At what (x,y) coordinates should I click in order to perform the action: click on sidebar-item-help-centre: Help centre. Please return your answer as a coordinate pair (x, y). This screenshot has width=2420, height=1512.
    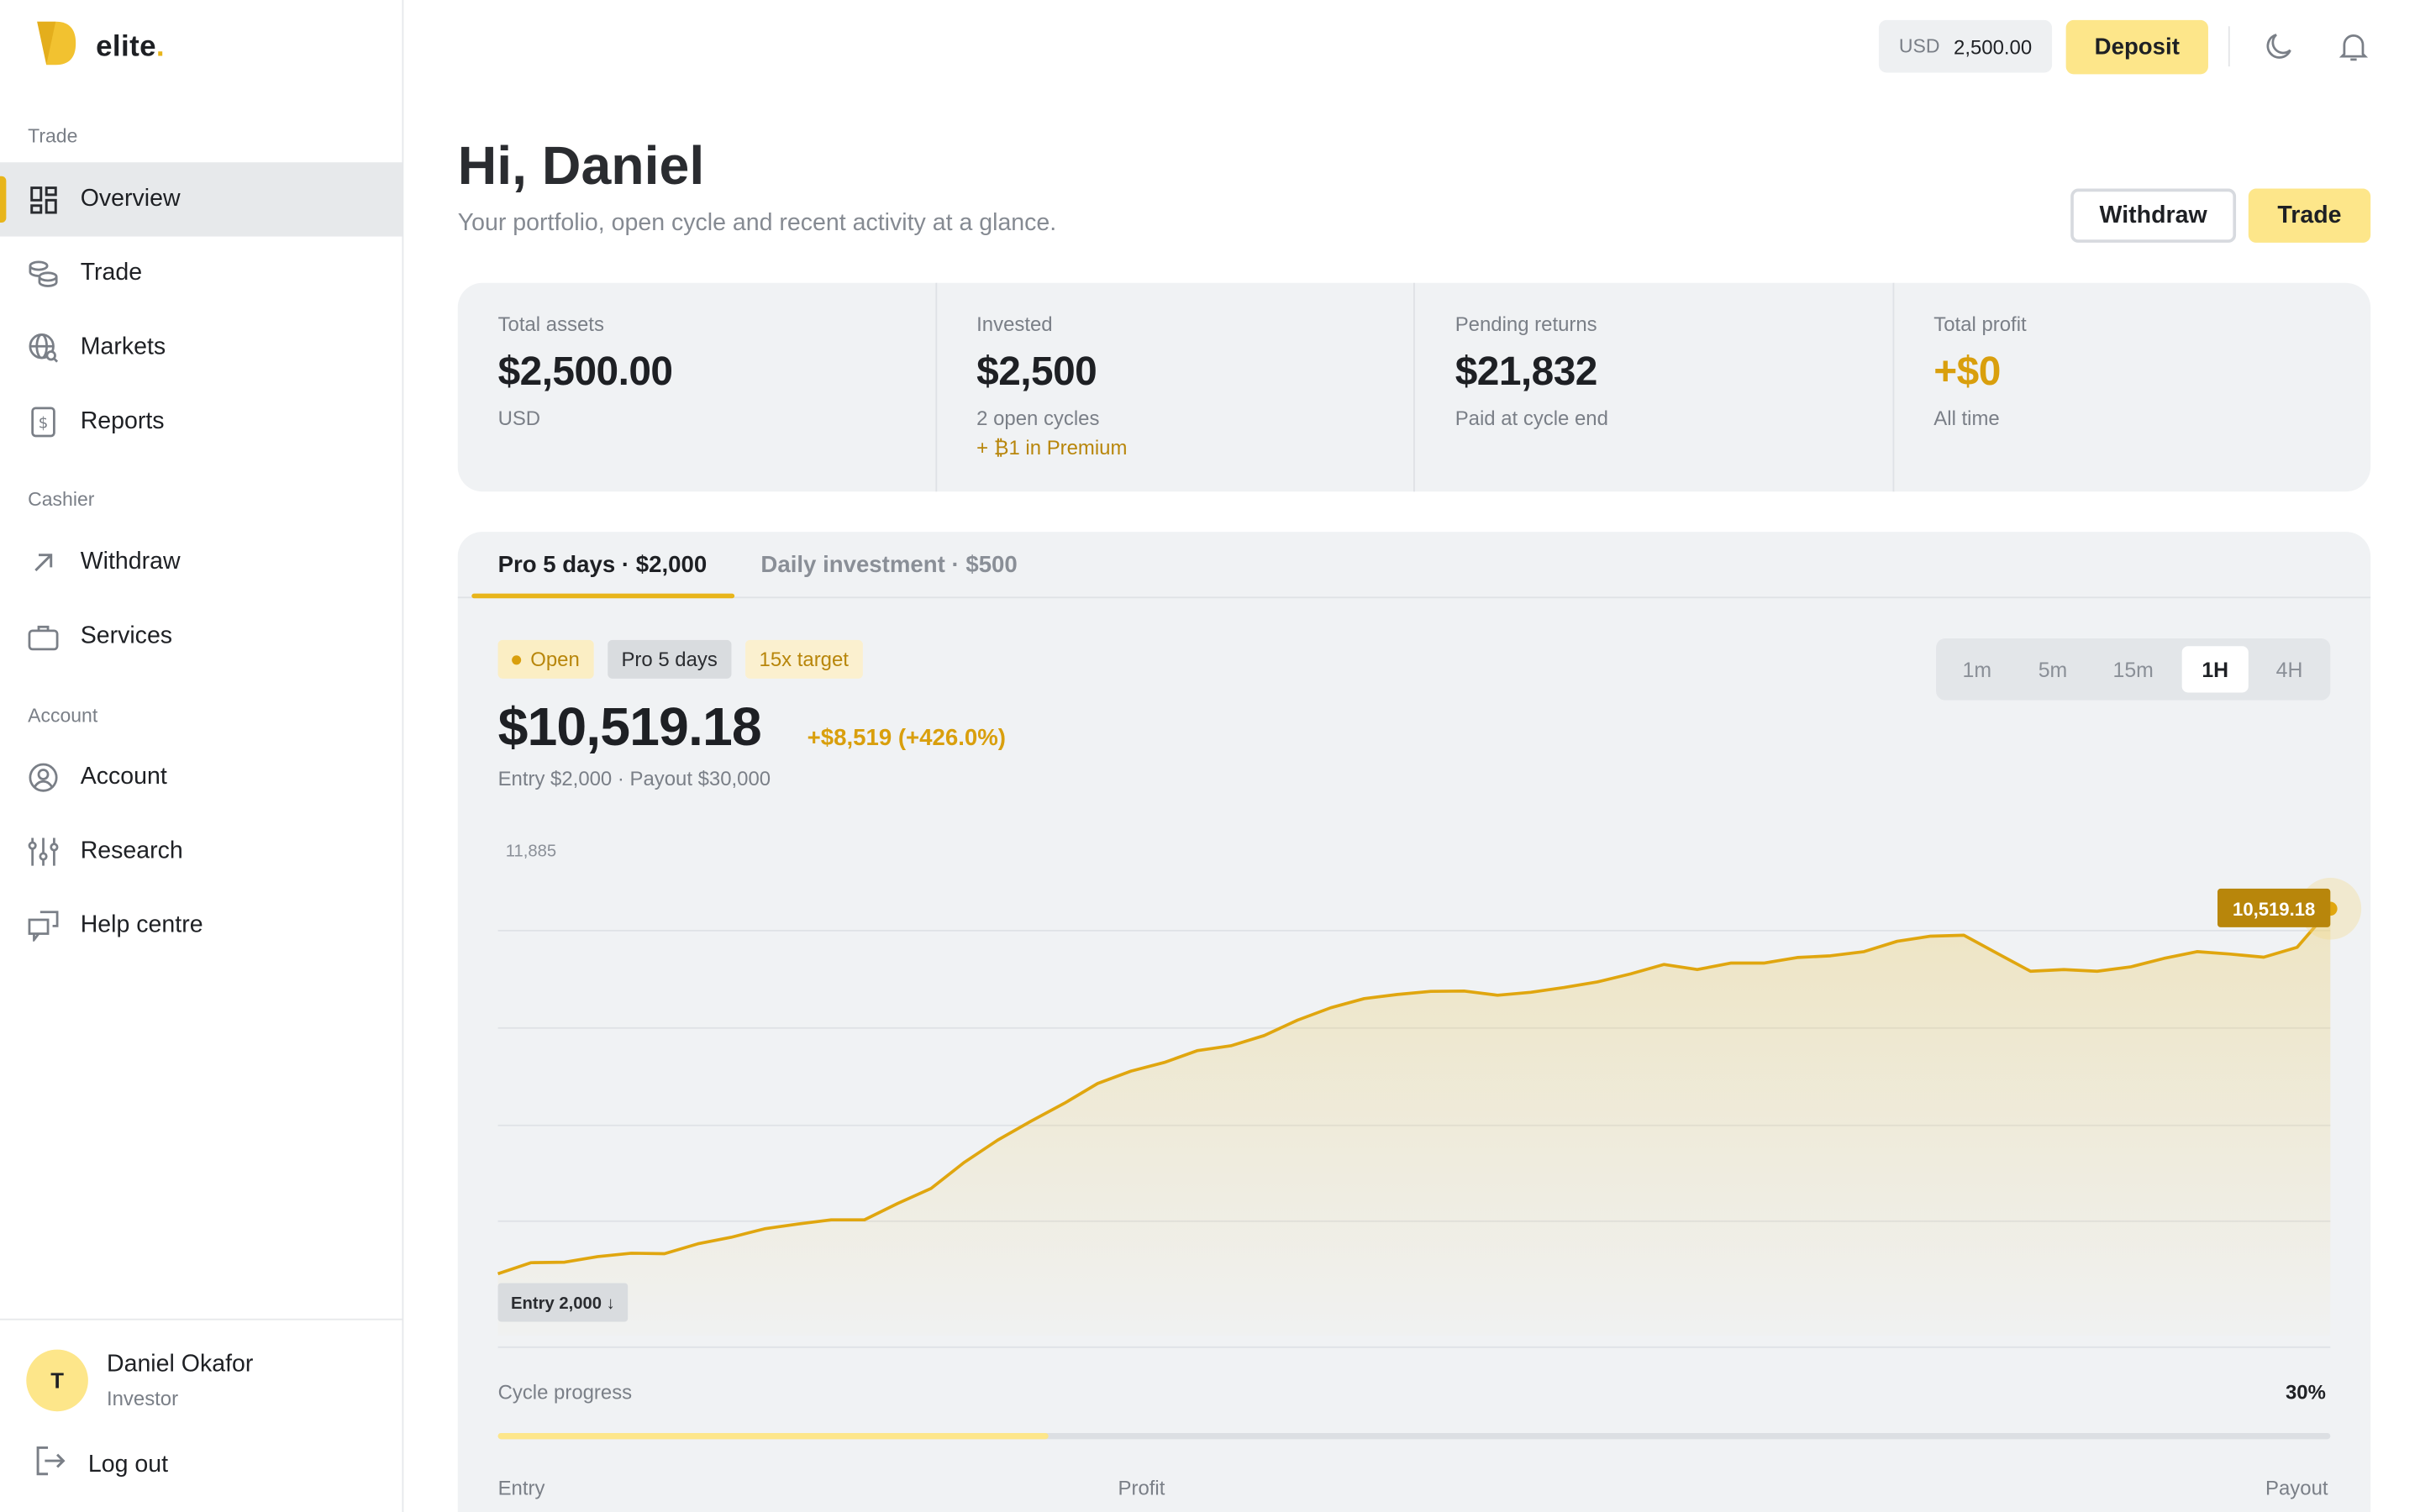
    Looking at the image, I should click on (201, 926).